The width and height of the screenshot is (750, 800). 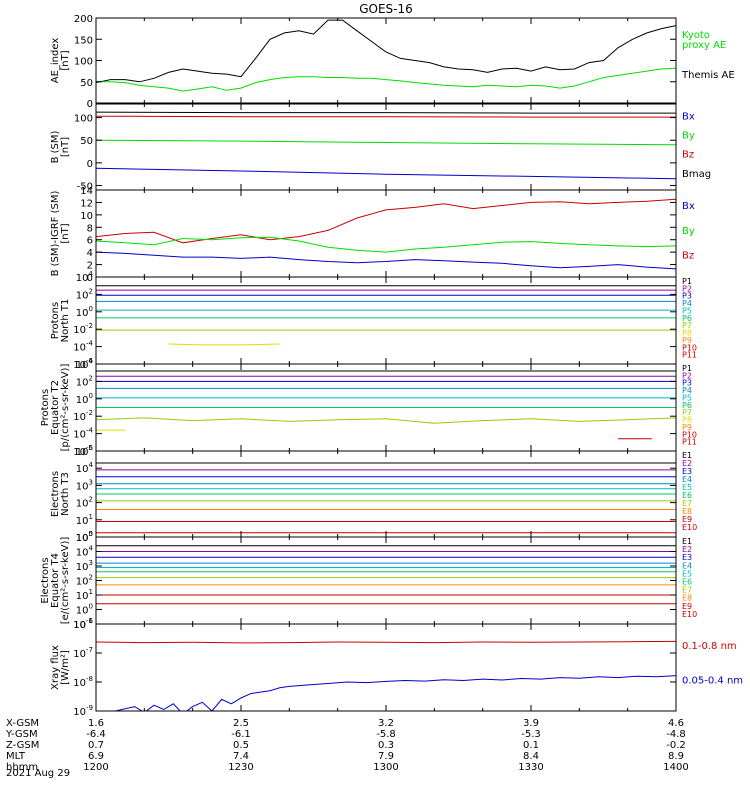 I want to click on axis-row-value: -4.8, so click(x=676, y=734).